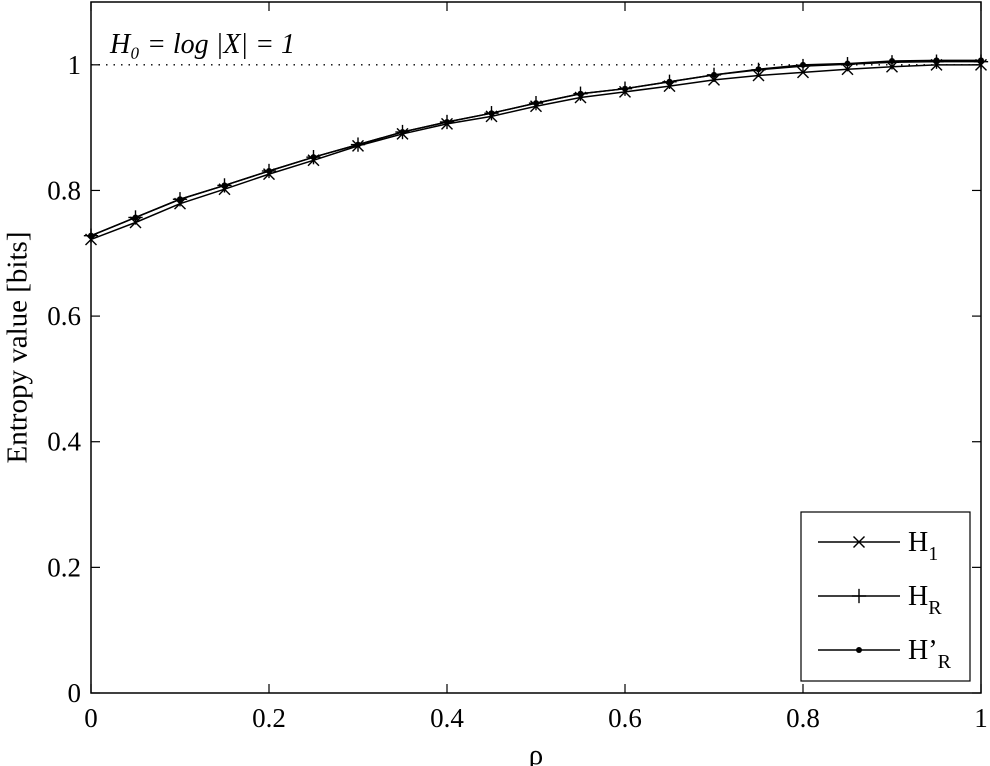 The width and height of the screenshot is (990, 766). I want to click on x-tick-label: 0.4, so click(447, 718).